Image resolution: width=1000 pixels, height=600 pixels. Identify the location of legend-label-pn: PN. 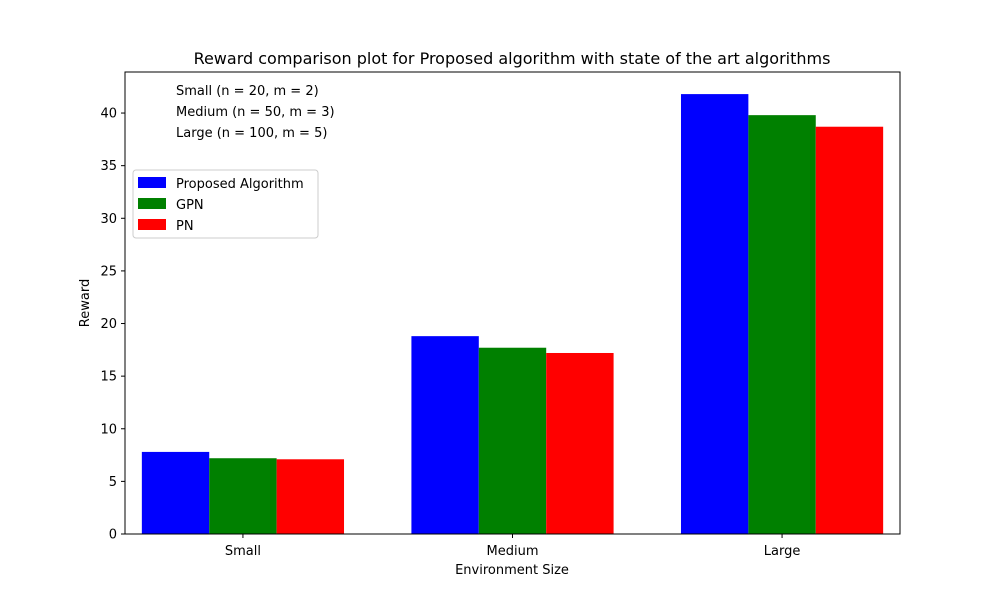
(185, 226).